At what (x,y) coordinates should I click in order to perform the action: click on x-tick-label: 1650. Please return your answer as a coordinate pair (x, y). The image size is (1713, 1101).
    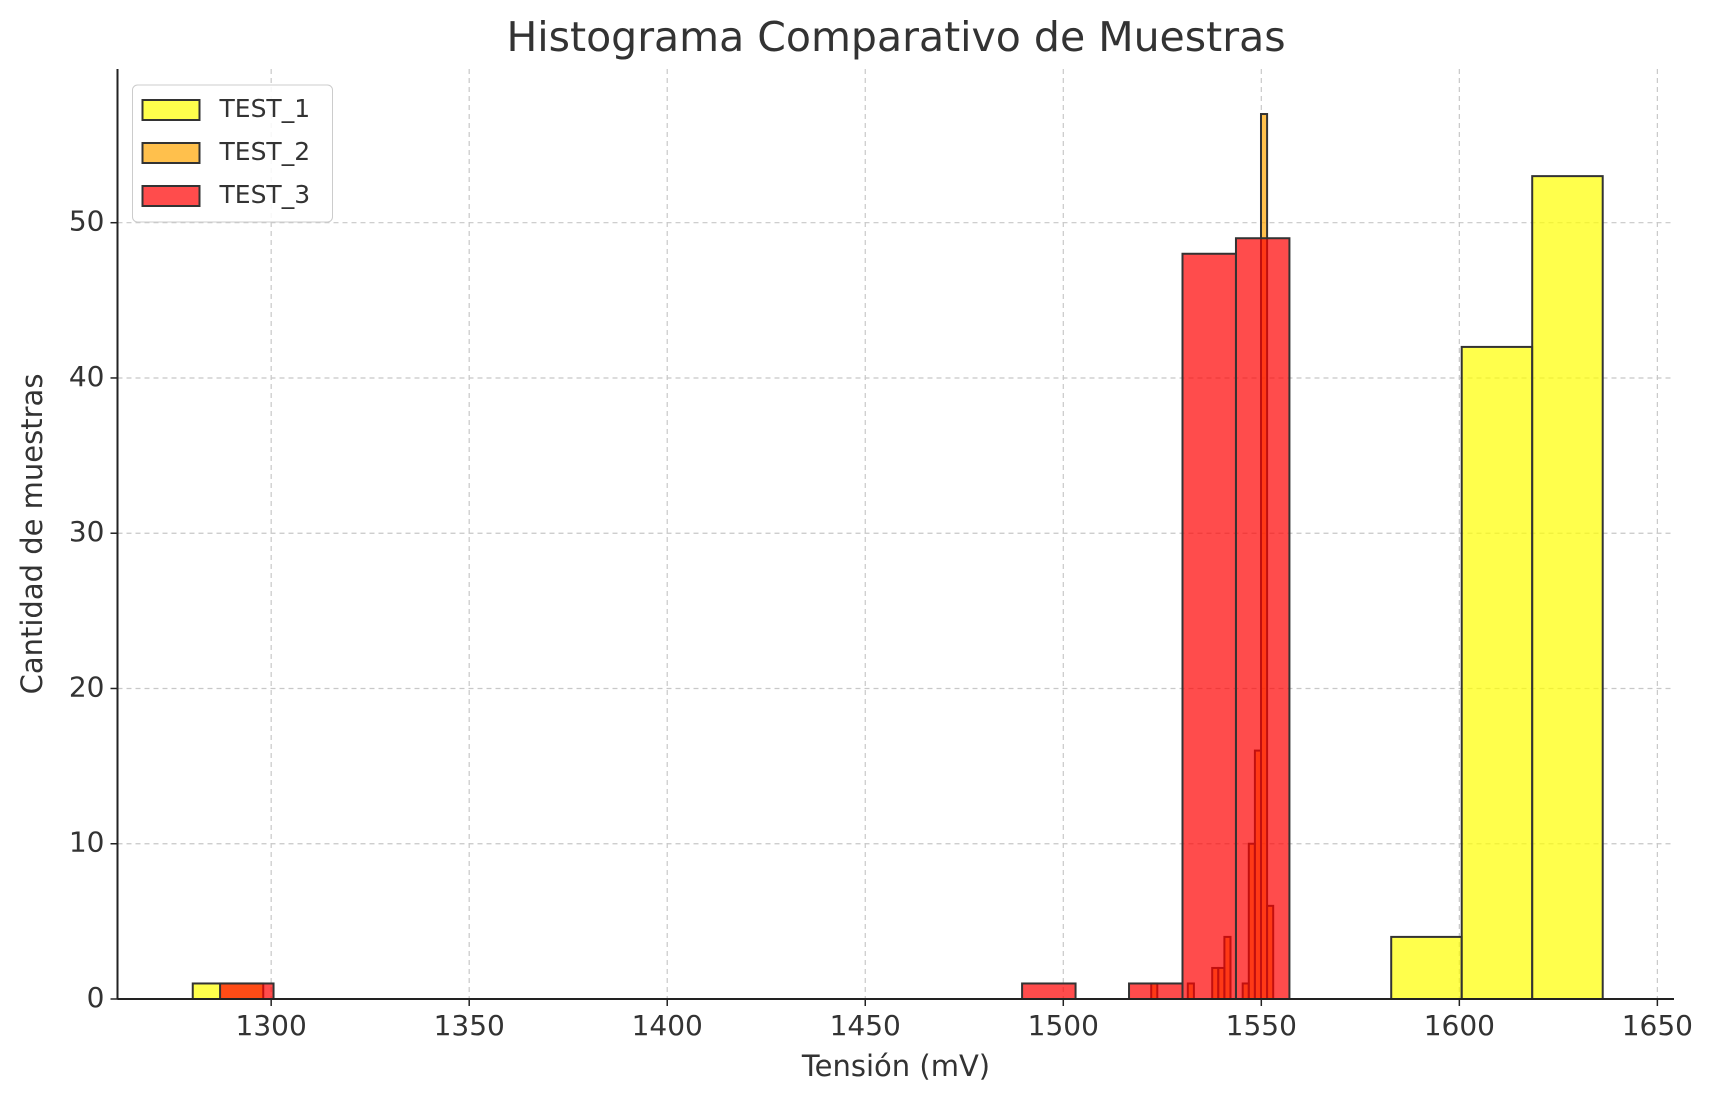
    Looking at the image, I should click on (1657, 1025).